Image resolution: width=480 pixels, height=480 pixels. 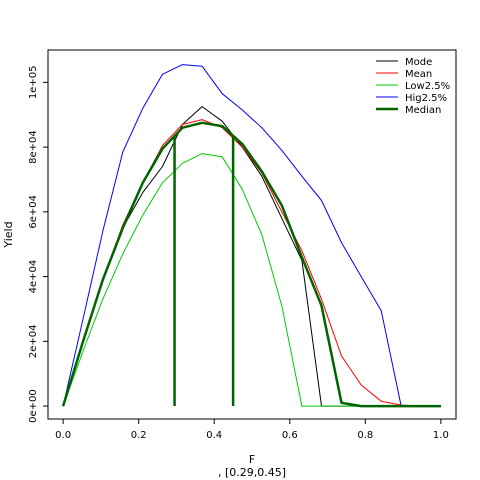 I want to click on y-axis-title: Yield, so click(x=8, y=234).